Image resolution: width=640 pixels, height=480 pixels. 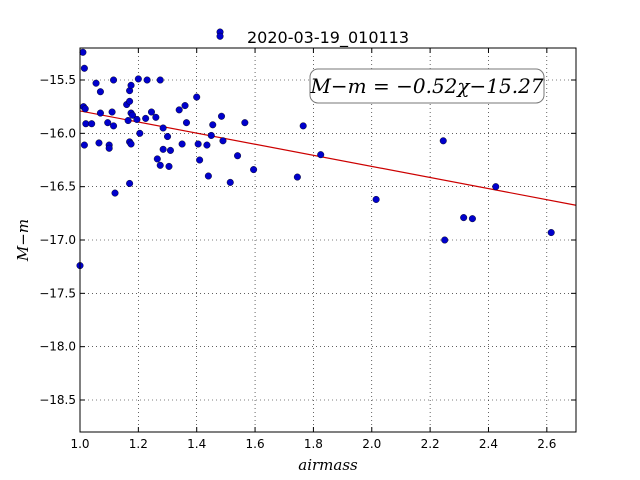 What do you see at coordinates (138, 444) in the screenshot?
I see `x-tick-label: 1.2` at bounding box center [138, 444].